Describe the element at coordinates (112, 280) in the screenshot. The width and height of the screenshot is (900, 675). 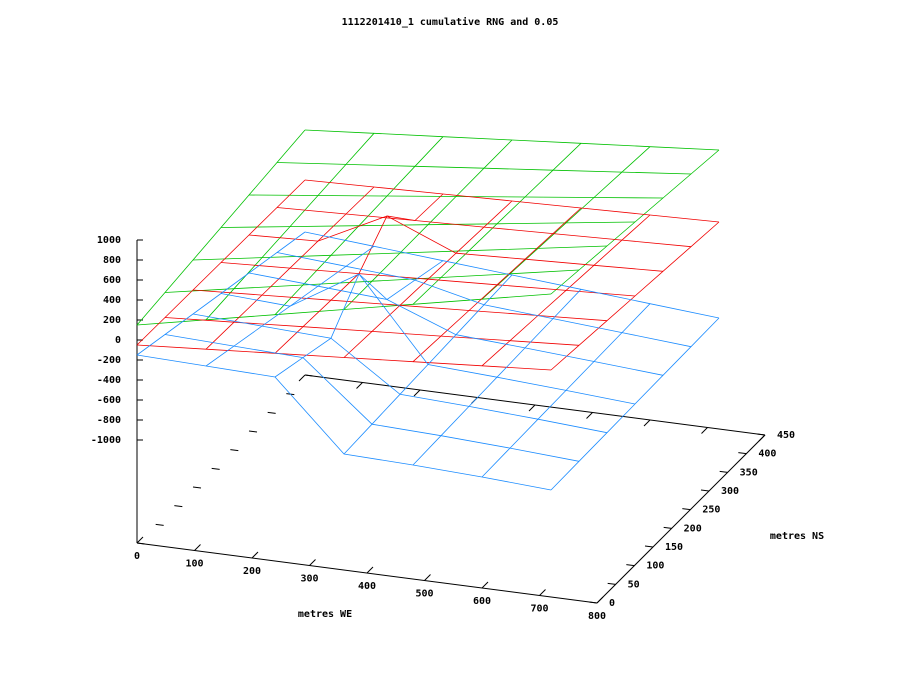
I see `z-tick-label: 600` at that location.